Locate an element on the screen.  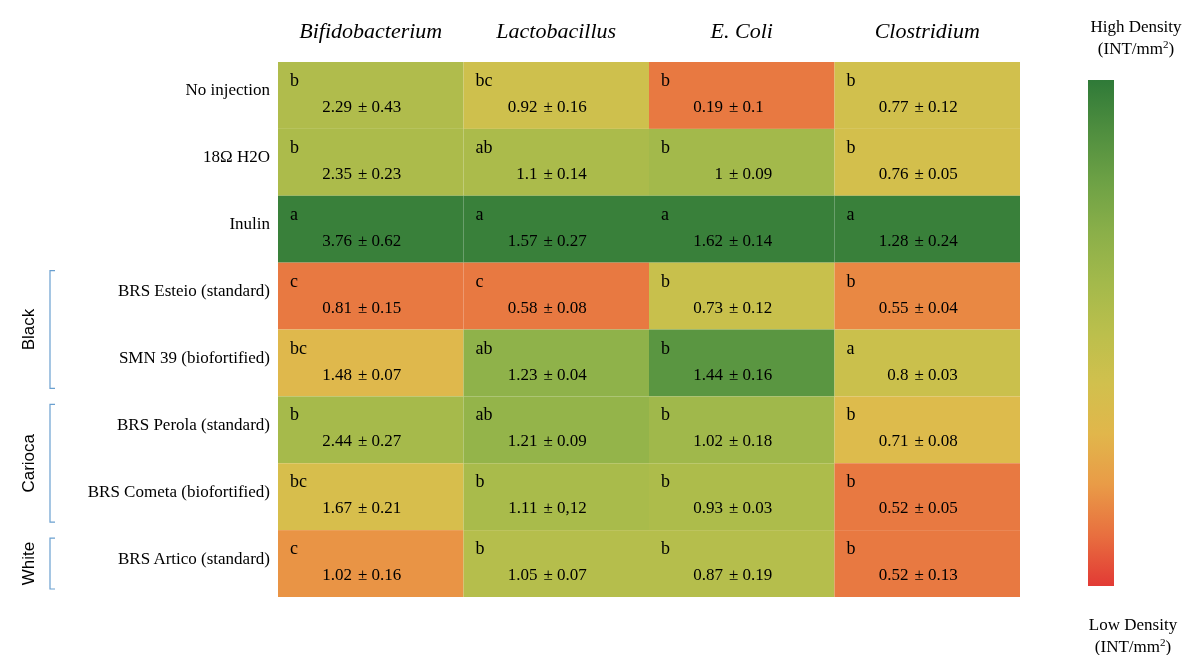
annotation: ± 0.43 is located at coordinates (379, 106).